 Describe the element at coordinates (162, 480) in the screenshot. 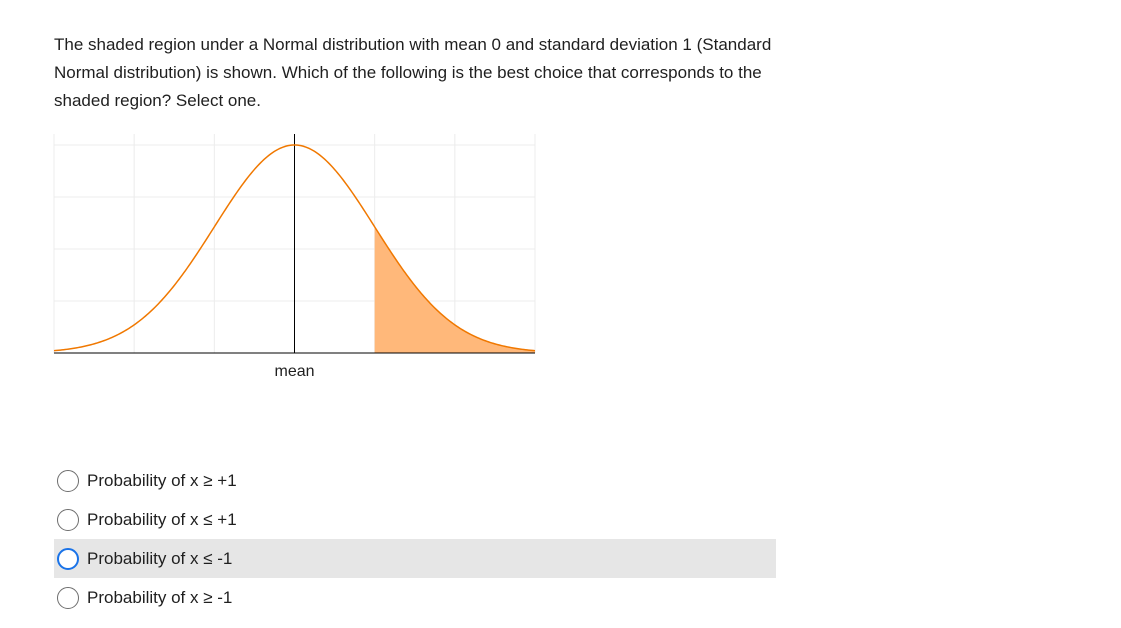

I see `option-label: Probability of x ≥ +1` at that location.